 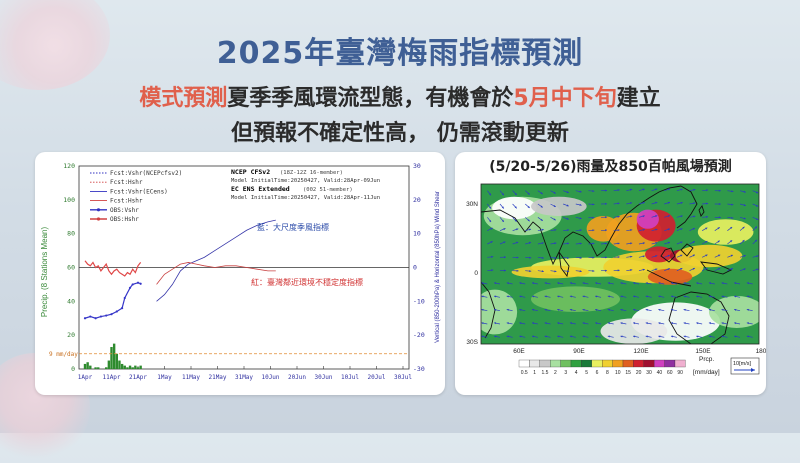 I want to click on x-tick-label: 20Jun, so click(x=297, y=377).